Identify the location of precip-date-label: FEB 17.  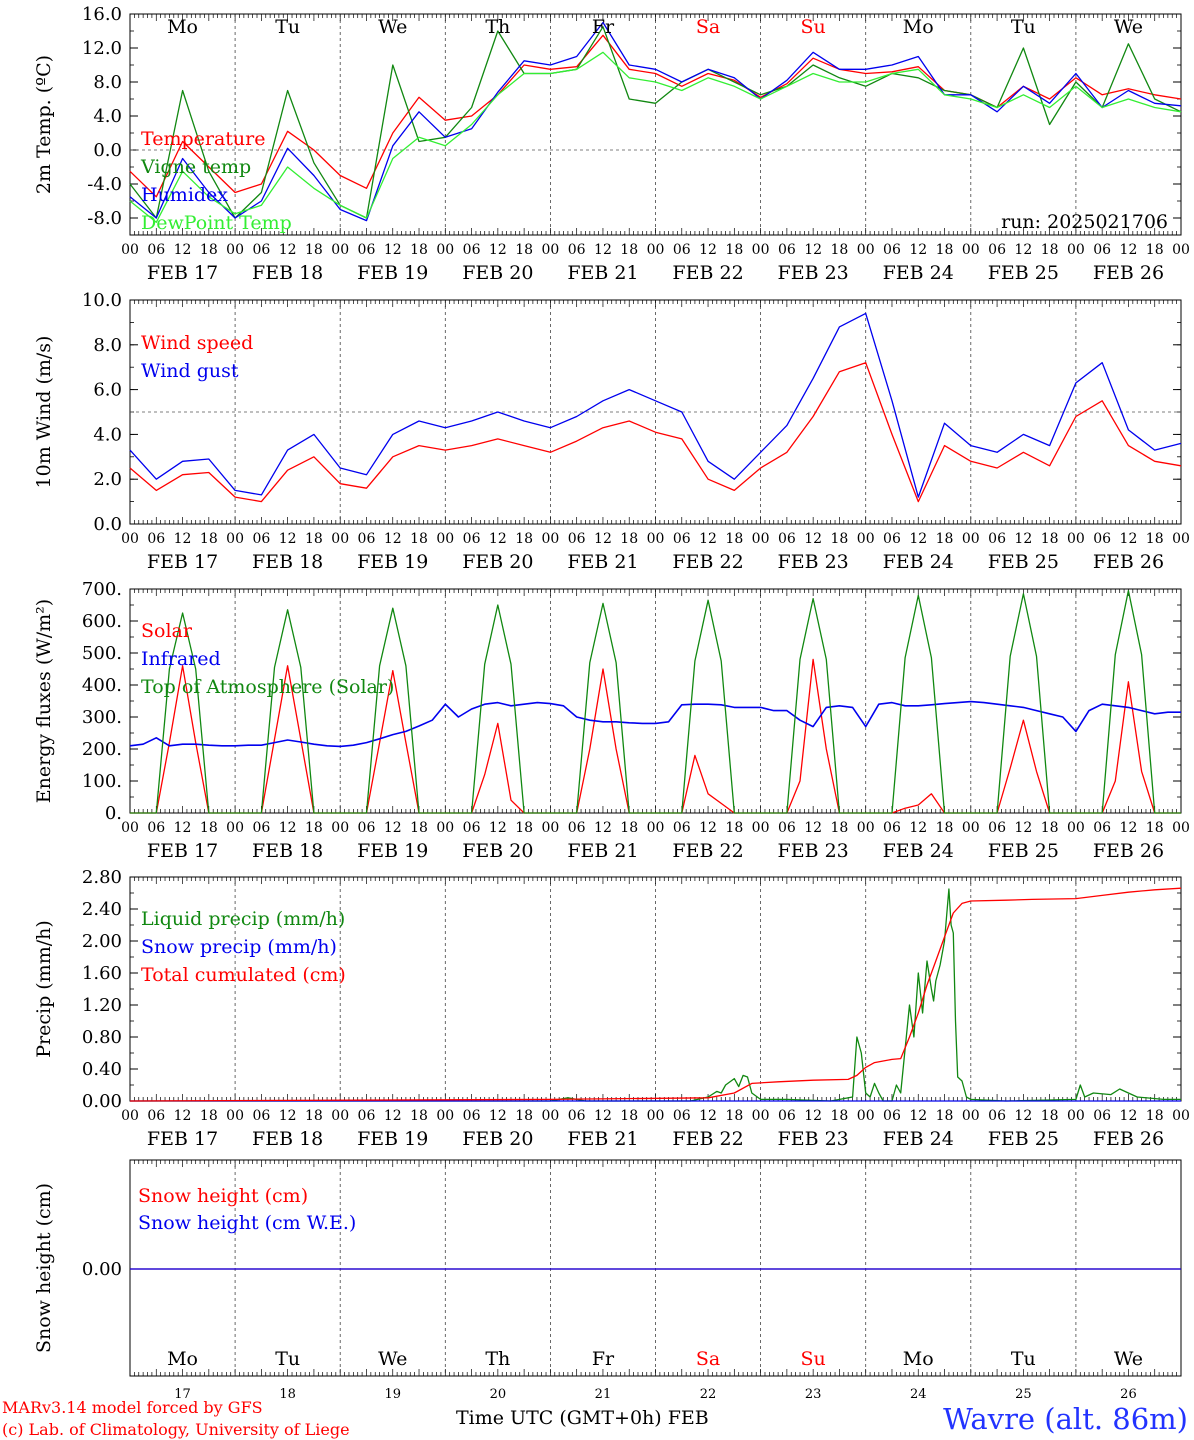
(182, 1139).